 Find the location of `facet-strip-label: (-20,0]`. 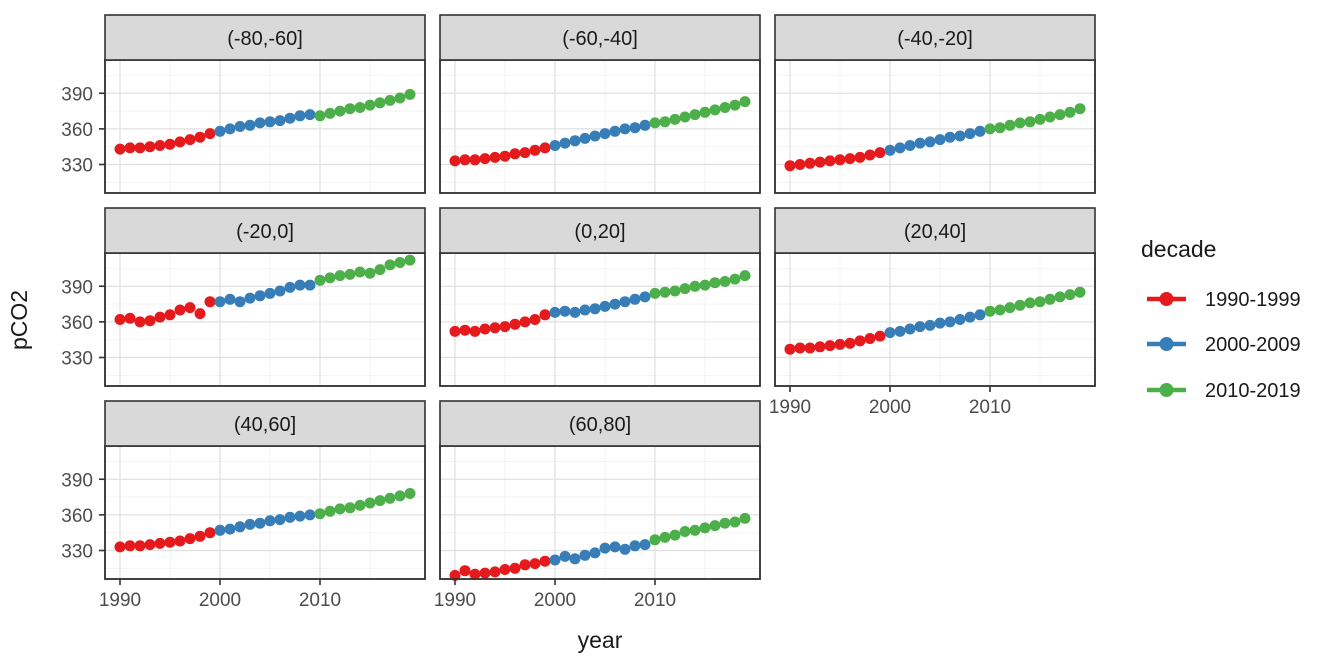

facet-strip-label: (-20,0] is located at coordinates (265, 232).